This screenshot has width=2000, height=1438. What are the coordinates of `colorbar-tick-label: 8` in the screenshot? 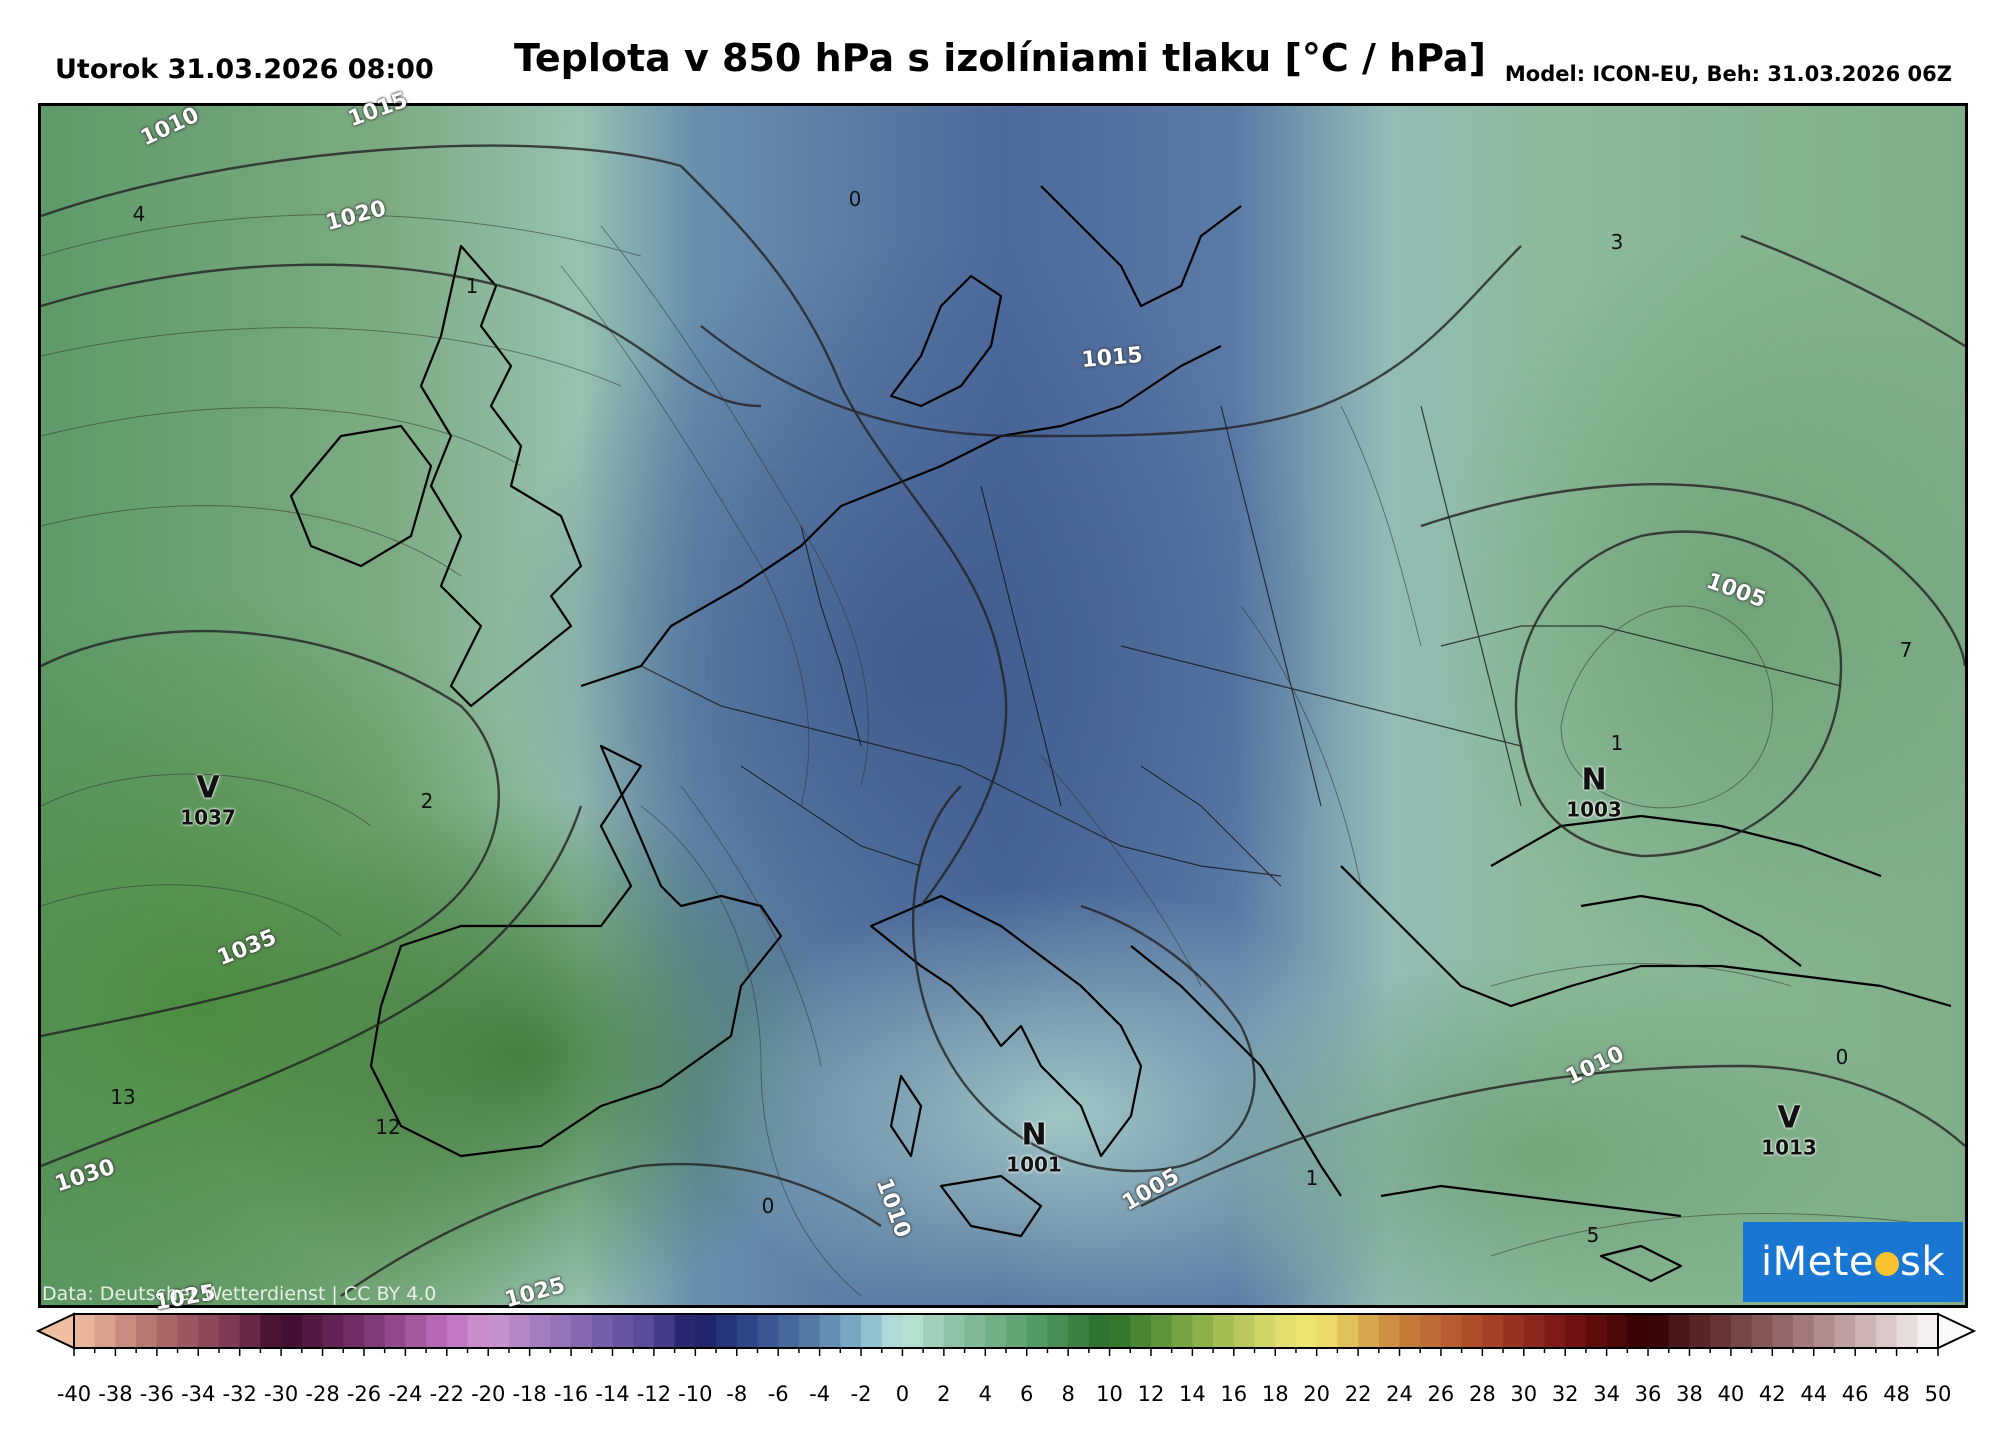 It's located at (1068, 1394).